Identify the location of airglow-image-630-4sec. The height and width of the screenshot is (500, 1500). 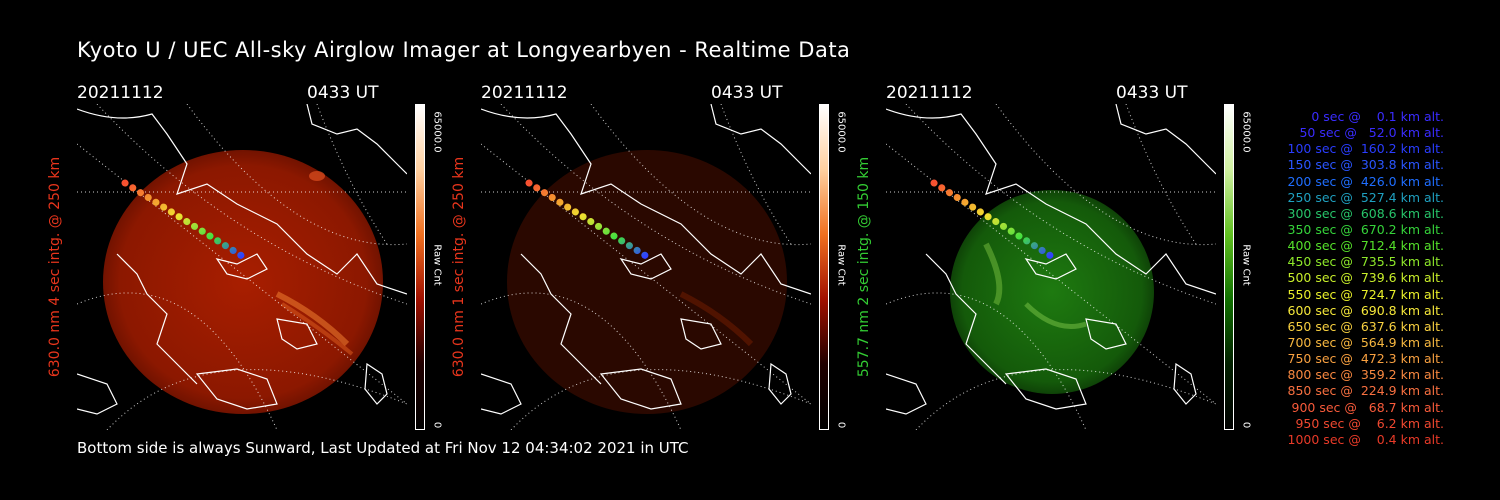
(242, 267).